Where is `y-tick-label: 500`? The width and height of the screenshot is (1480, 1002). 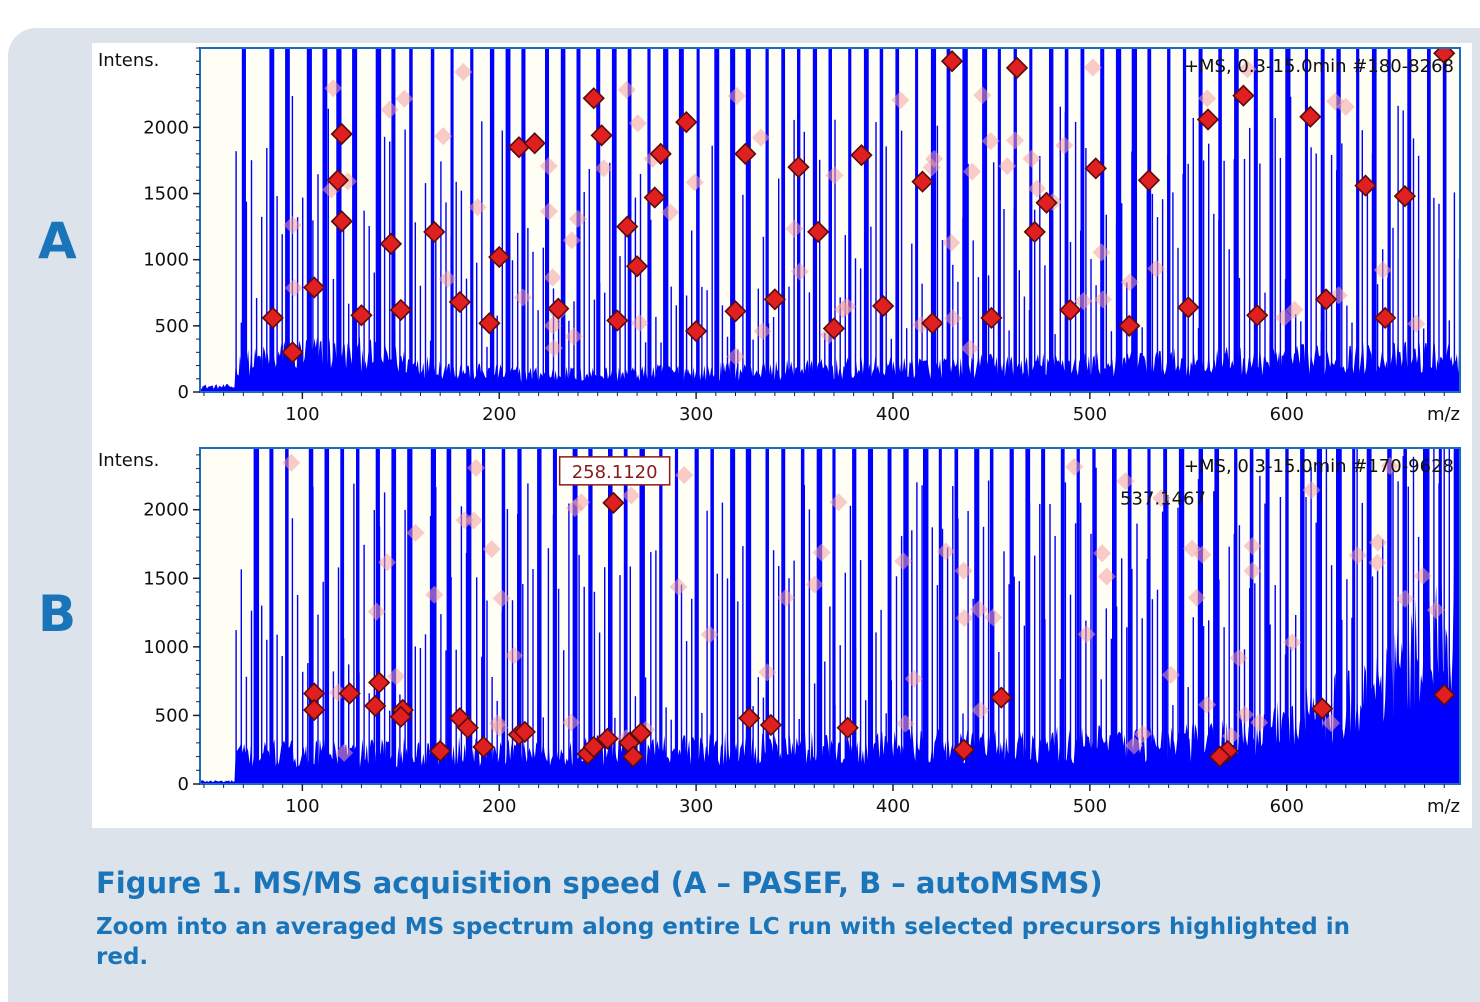 y-tick-label: 500 is located at coordinates (172, 715).